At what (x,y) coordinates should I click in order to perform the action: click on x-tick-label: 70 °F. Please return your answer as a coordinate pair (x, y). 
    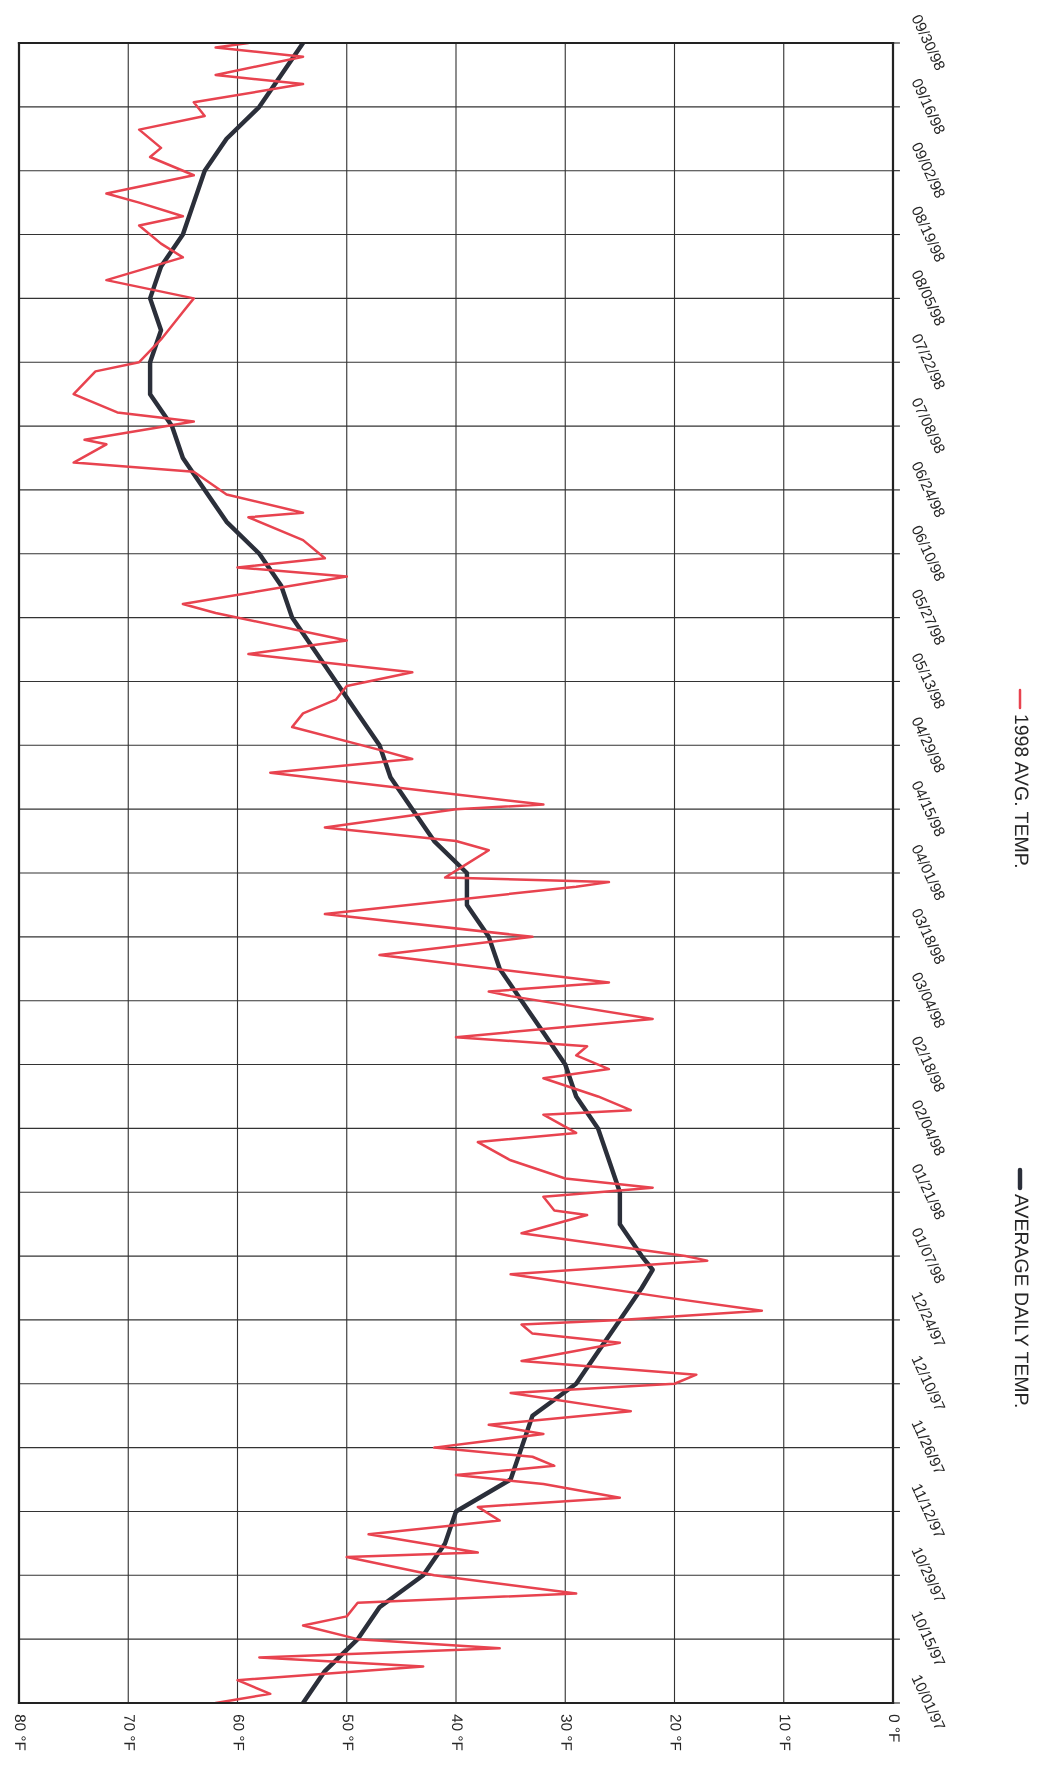
    Looking at the image, I should click on (129, 1732).